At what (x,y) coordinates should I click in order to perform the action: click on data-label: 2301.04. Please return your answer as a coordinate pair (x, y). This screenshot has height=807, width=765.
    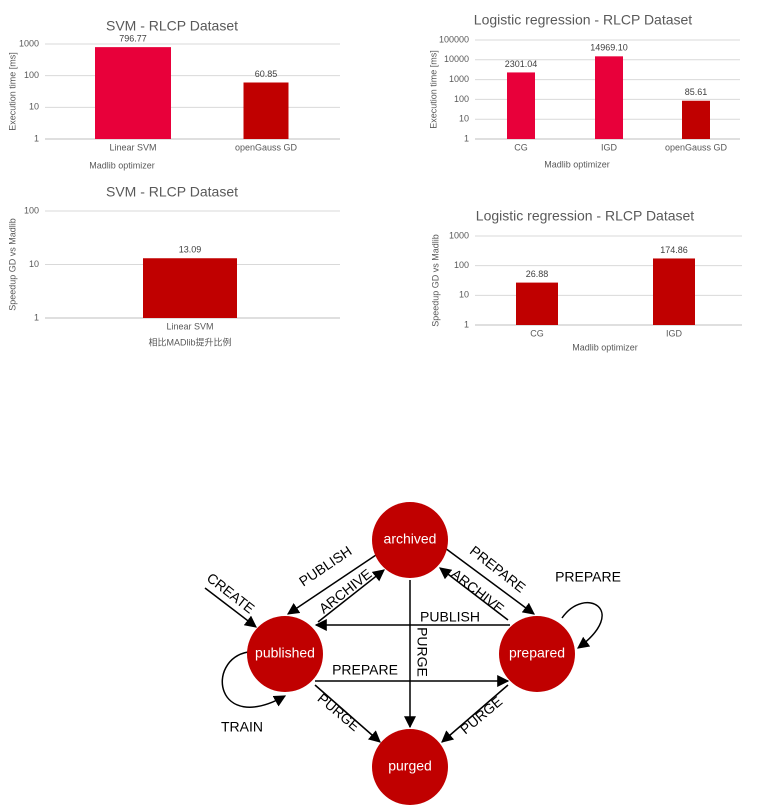
    Looking at the image, I should click on (521, 64).